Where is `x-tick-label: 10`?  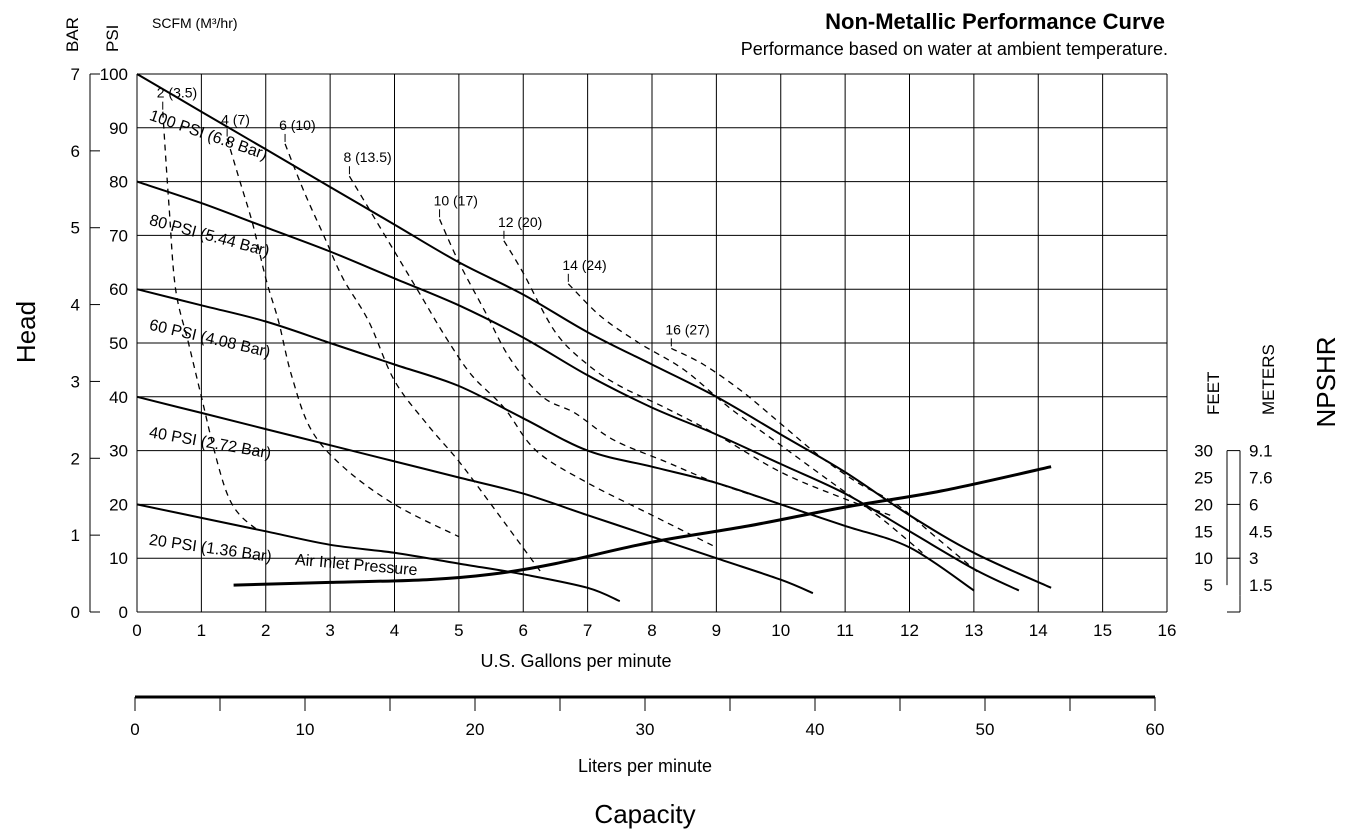 x-tick-label: 10 is located at coordinates (780, 630).